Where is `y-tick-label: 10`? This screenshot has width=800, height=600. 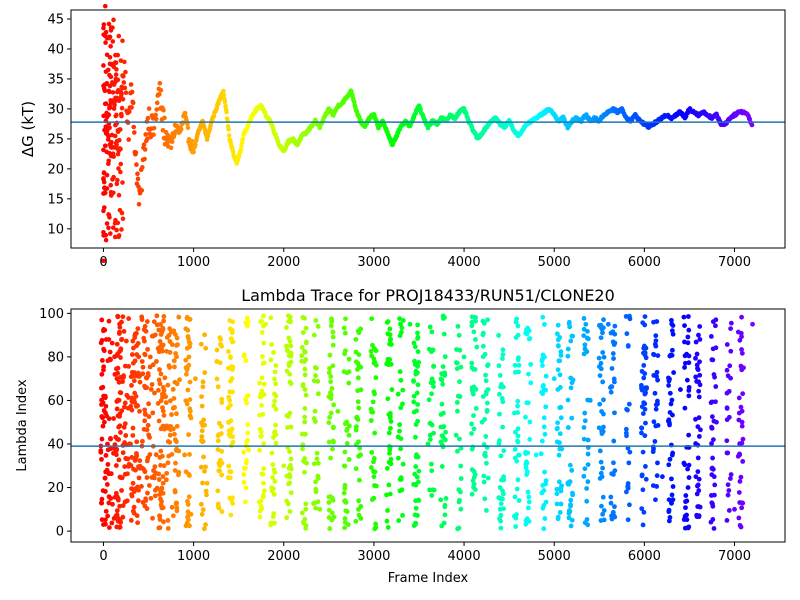
y-tick-label: 10 is located at coordinates (55, 229).